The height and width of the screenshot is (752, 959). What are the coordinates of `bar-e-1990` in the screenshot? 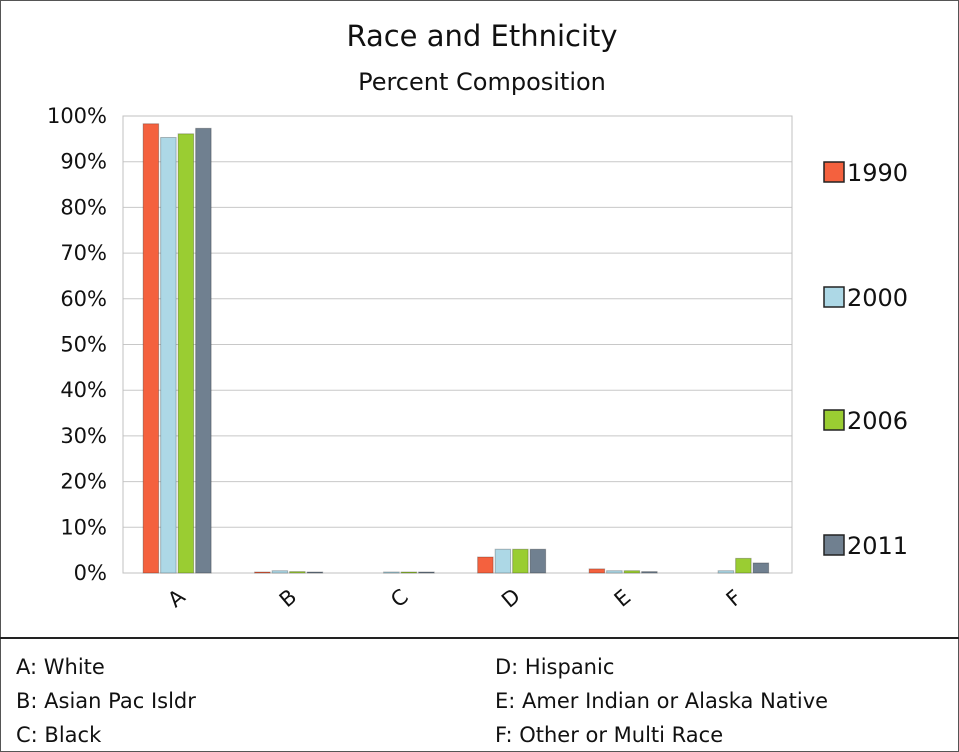 It's located at (597, 571).